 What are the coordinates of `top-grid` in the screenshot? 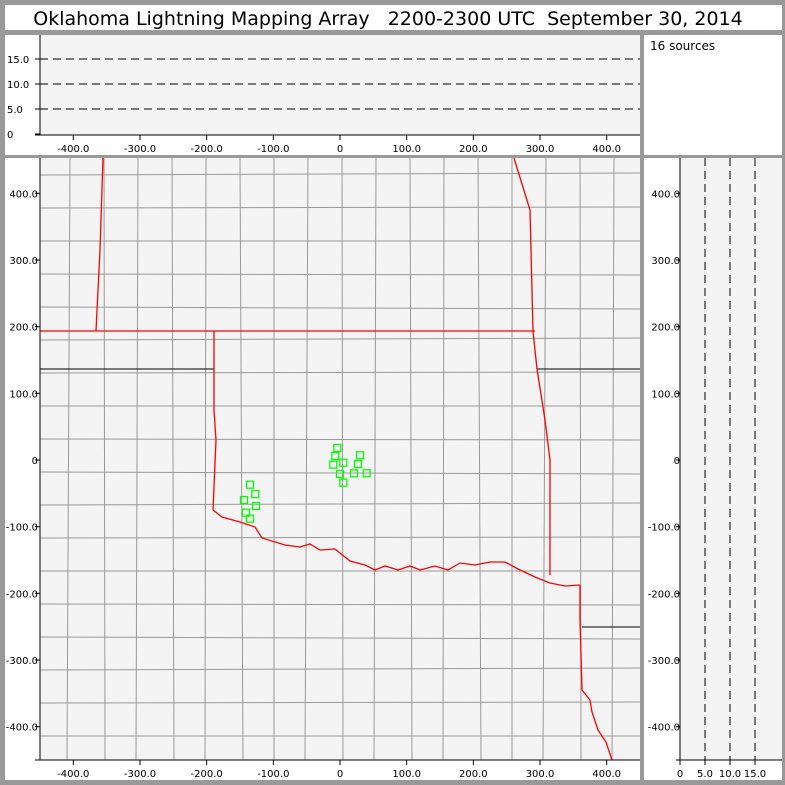 It's located at (340, 84).